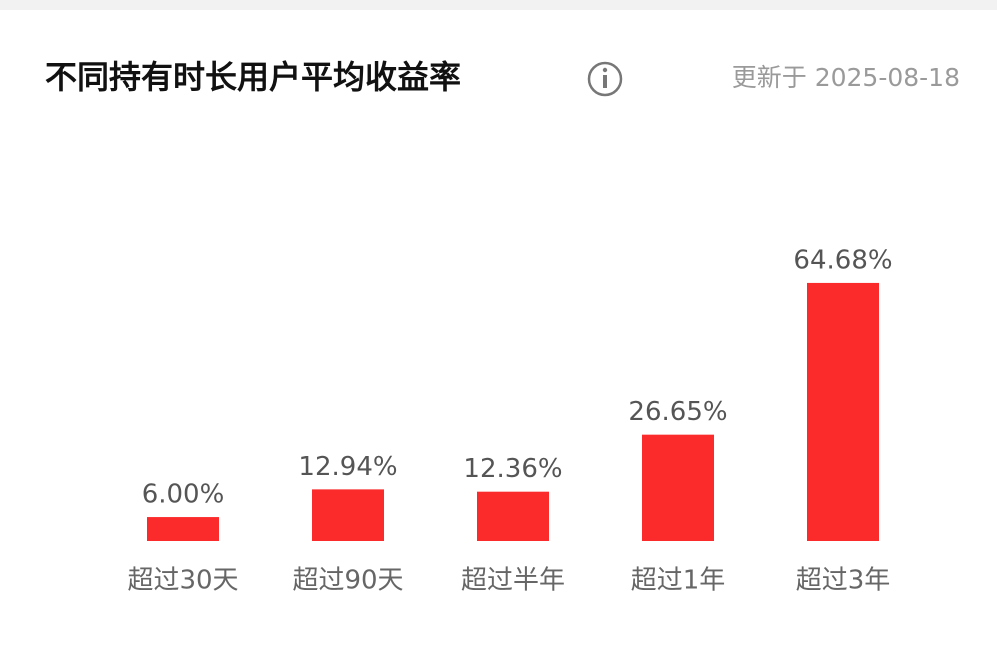 Image resolution: width=997 pixels, height=646 pixels. Describe the element at coordinates (182, 581) in the screenshot. I see `category-label: 超过30天` at that location.